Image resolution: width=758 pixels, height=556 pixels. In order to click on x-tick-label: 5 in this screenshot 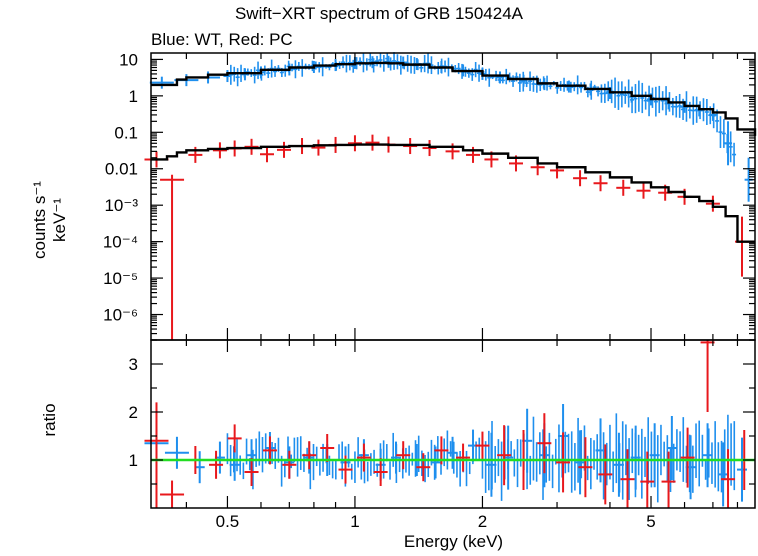, I will do `click(650, 521)`.